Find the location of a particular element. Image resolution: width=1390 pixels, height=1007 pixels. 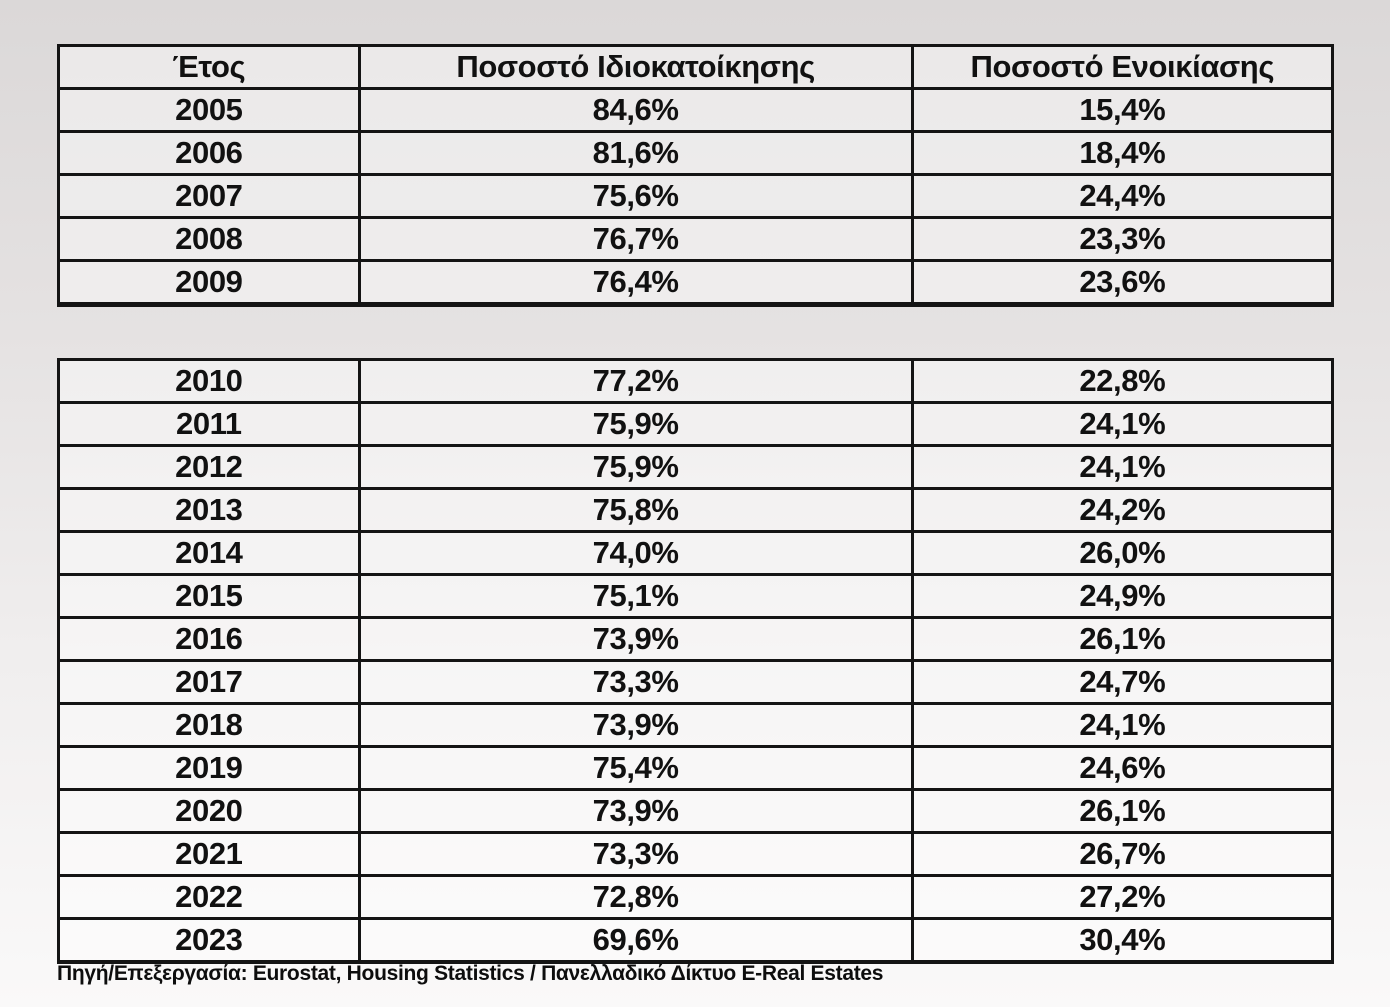

table-row: 2008 76,7% 23,3% is located at coordinates (696, 239).